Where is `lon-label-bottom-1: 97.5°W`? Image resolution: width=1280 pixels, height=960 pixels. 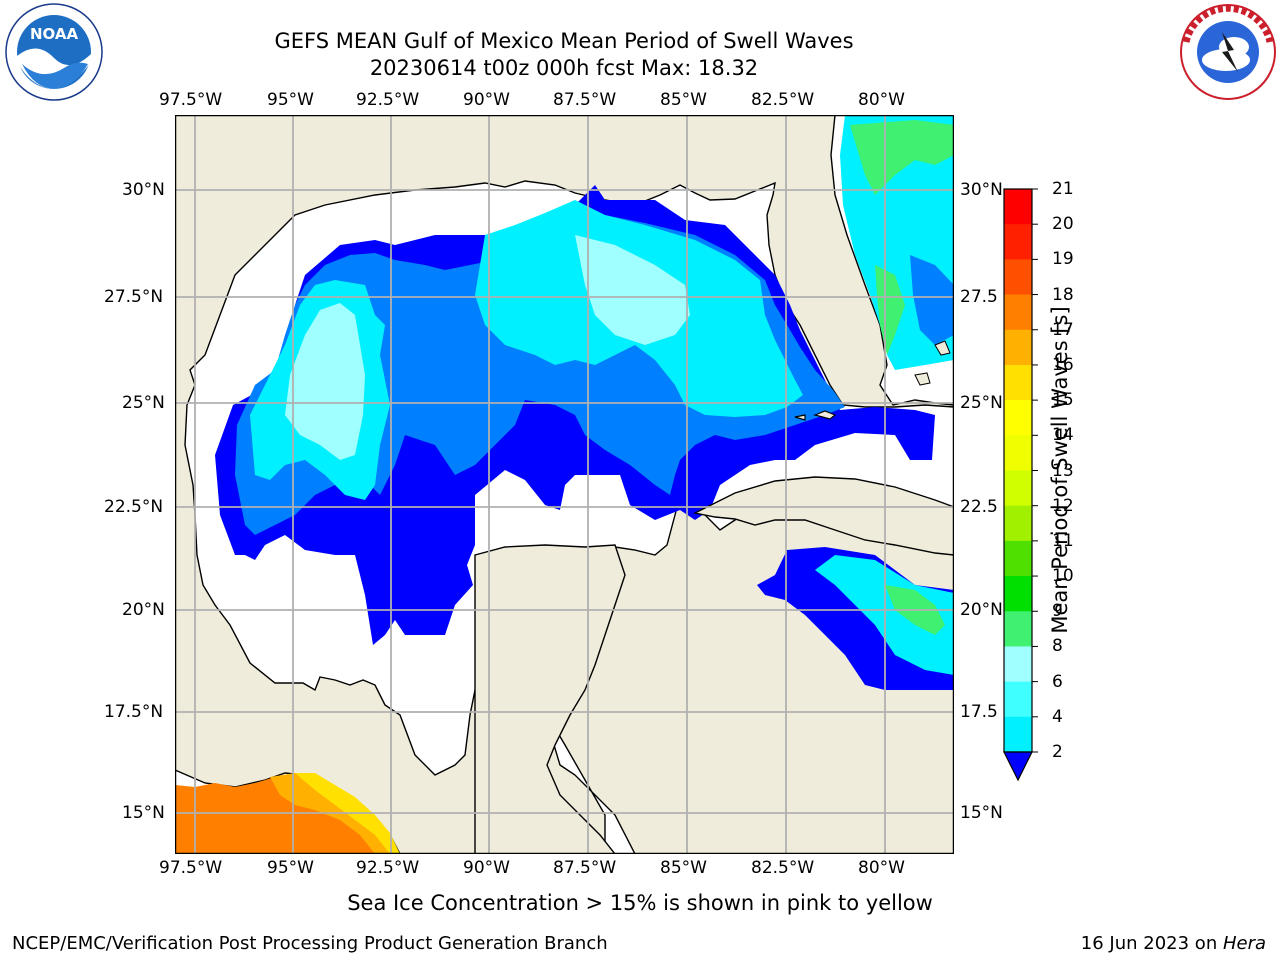 lon-label-bottom-1: 97.5°W is located at coordinates (191, 868).